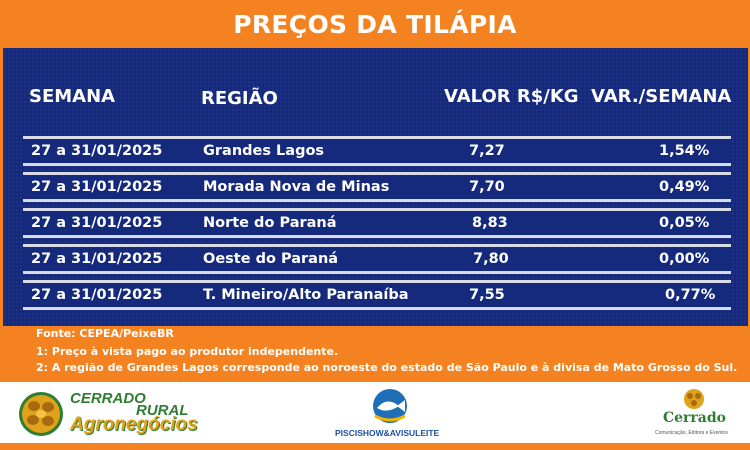 Image resolution: width=750 pixels, height=450 pixels. I want to click on table-row: 27 a 31/01/2025 Grandes Lagos 7,27 1,54%, so click(377, 151).